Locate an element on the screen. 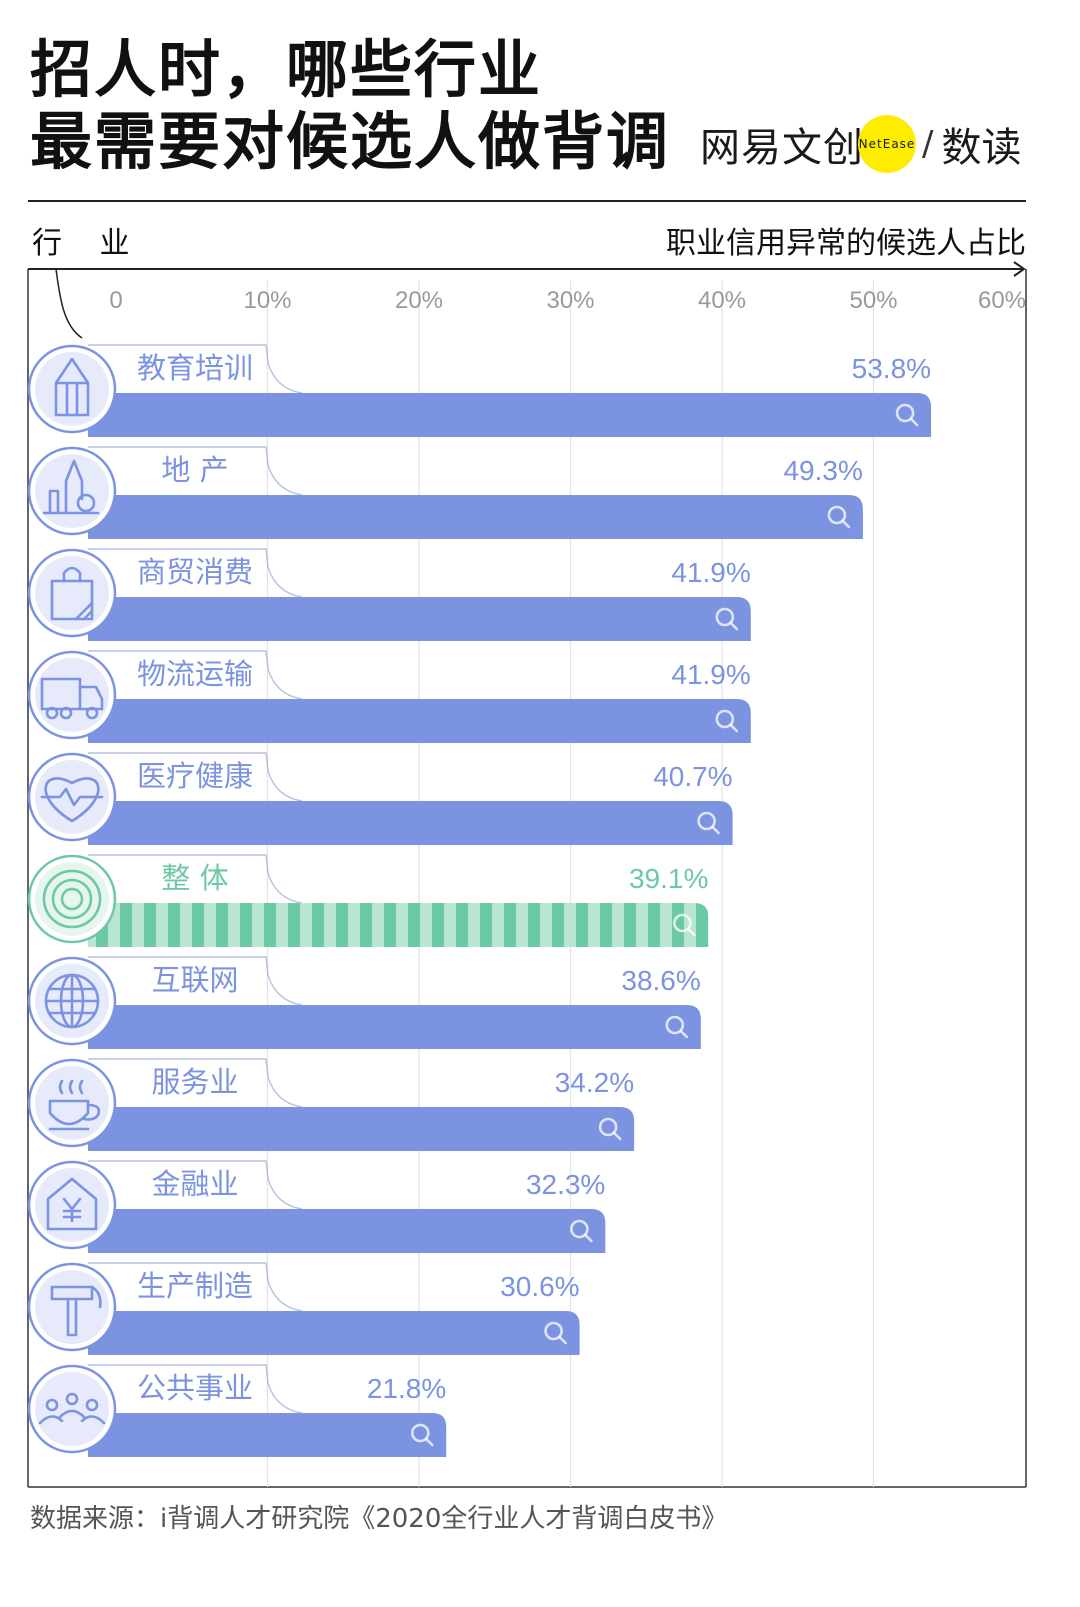 This screenshot has width=1080, height=1607. category-label: 金融业 is located at coordinates (194, 1184).